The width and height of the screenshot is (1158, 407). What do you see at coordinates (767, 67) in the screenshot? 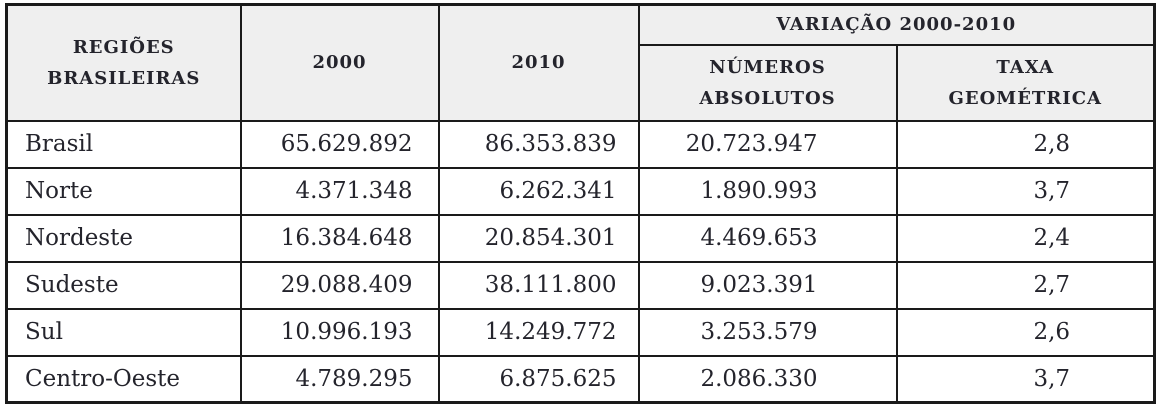
I see `header-absolute-line1: NÚMEROS` at bounding box center [767, 67].